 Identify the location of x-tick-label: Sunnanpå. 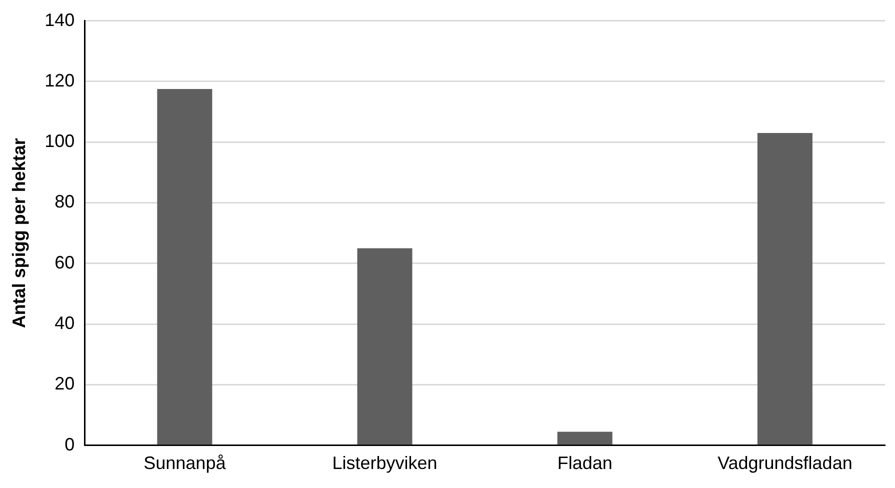
(185, 463).